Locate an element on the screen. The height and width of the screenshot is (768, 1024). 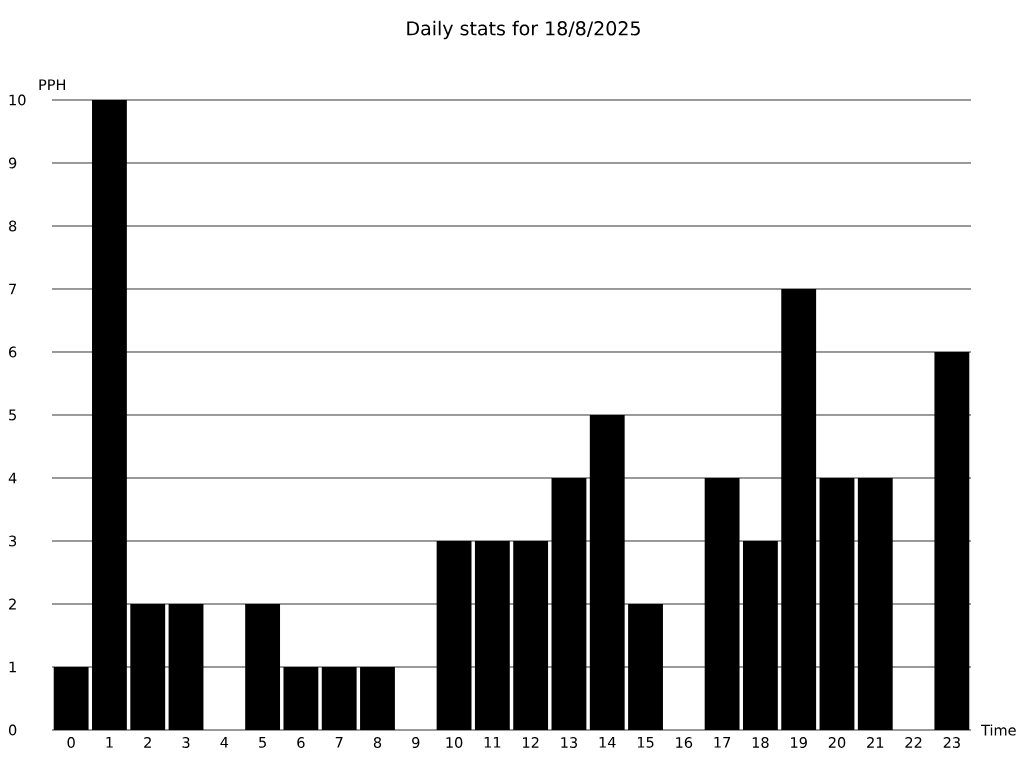
x-tick-label: 15 is located at coordinates (645, 742).